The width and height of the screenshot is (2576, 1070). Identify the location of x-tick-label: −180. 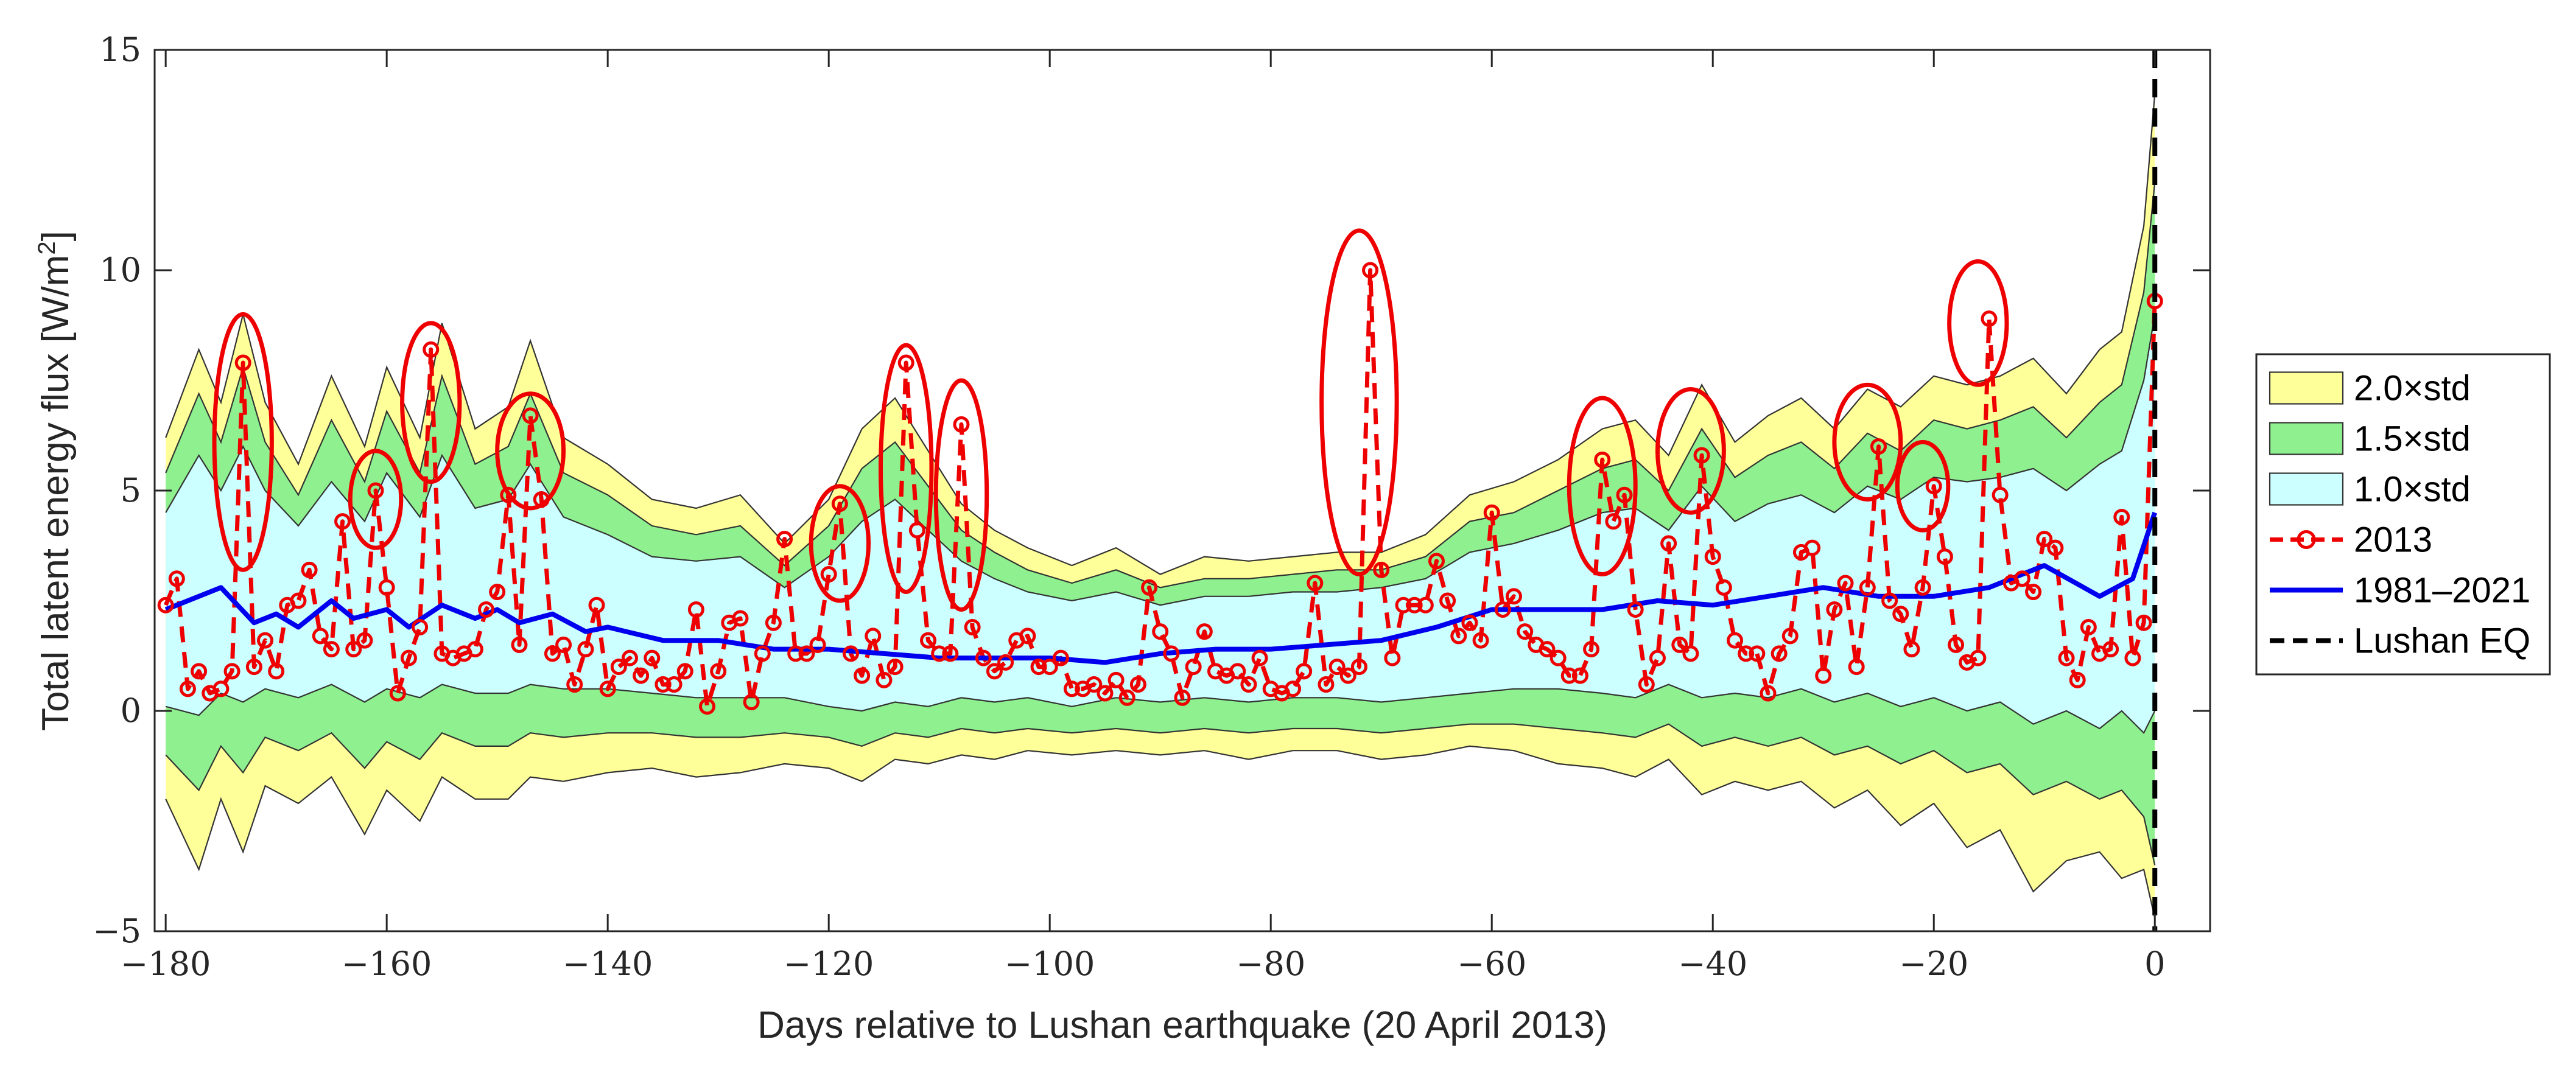
(166, 964).